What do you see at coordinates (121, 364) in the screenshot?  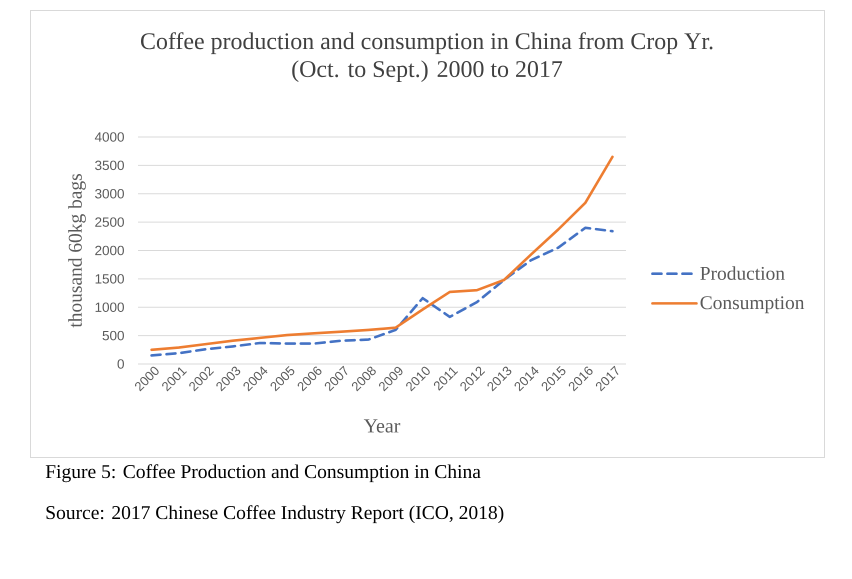 I see `y-tick-label: 0` at bounding box center [121, 364].